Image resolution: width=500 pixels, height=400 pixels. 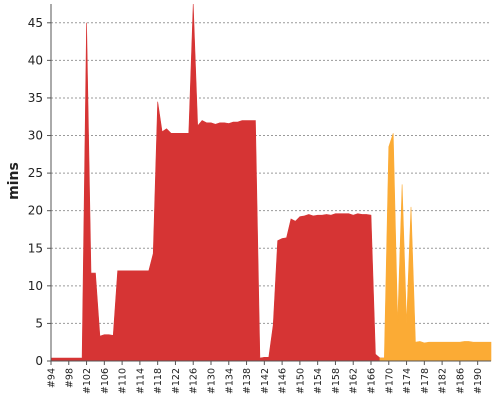 I want to click on y-axis-label: mins, so click(x=14, y=181).